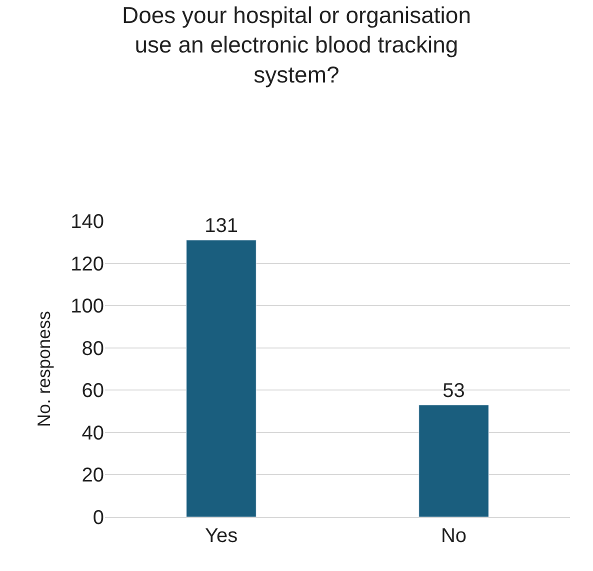  I want to click on y-tick-label: 80, so click(93, 349).